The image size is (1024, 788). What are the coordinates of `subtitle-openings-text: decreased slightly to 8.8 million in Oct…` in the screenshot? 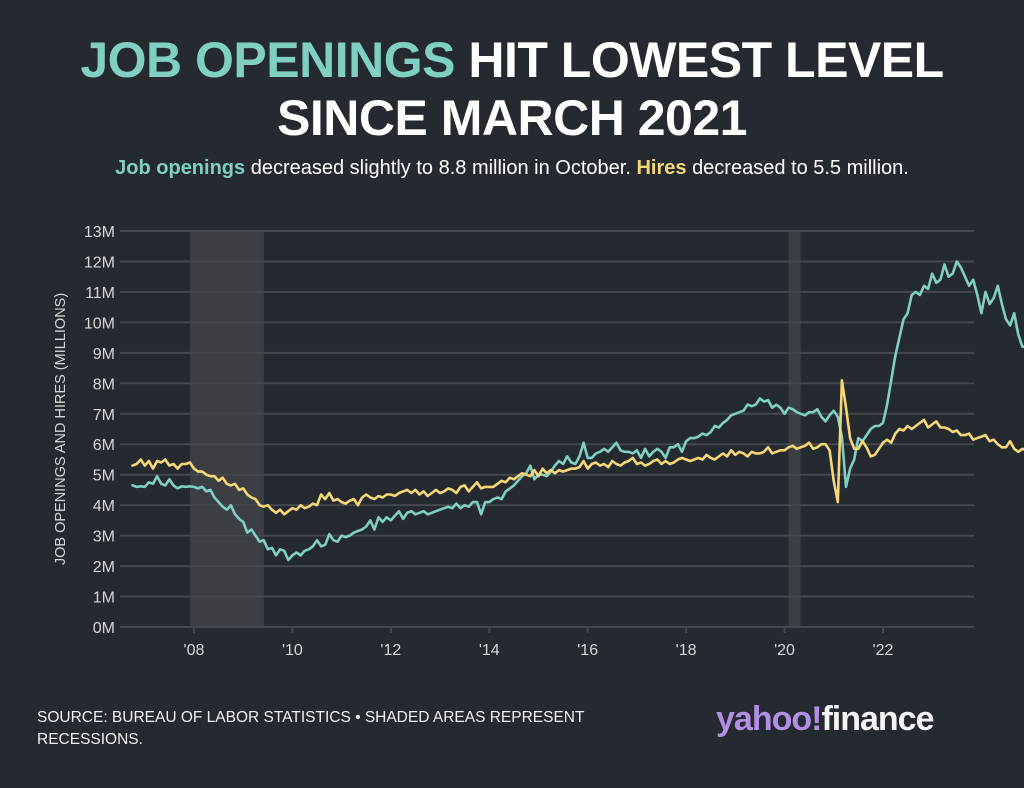 It's located at (440, 168).